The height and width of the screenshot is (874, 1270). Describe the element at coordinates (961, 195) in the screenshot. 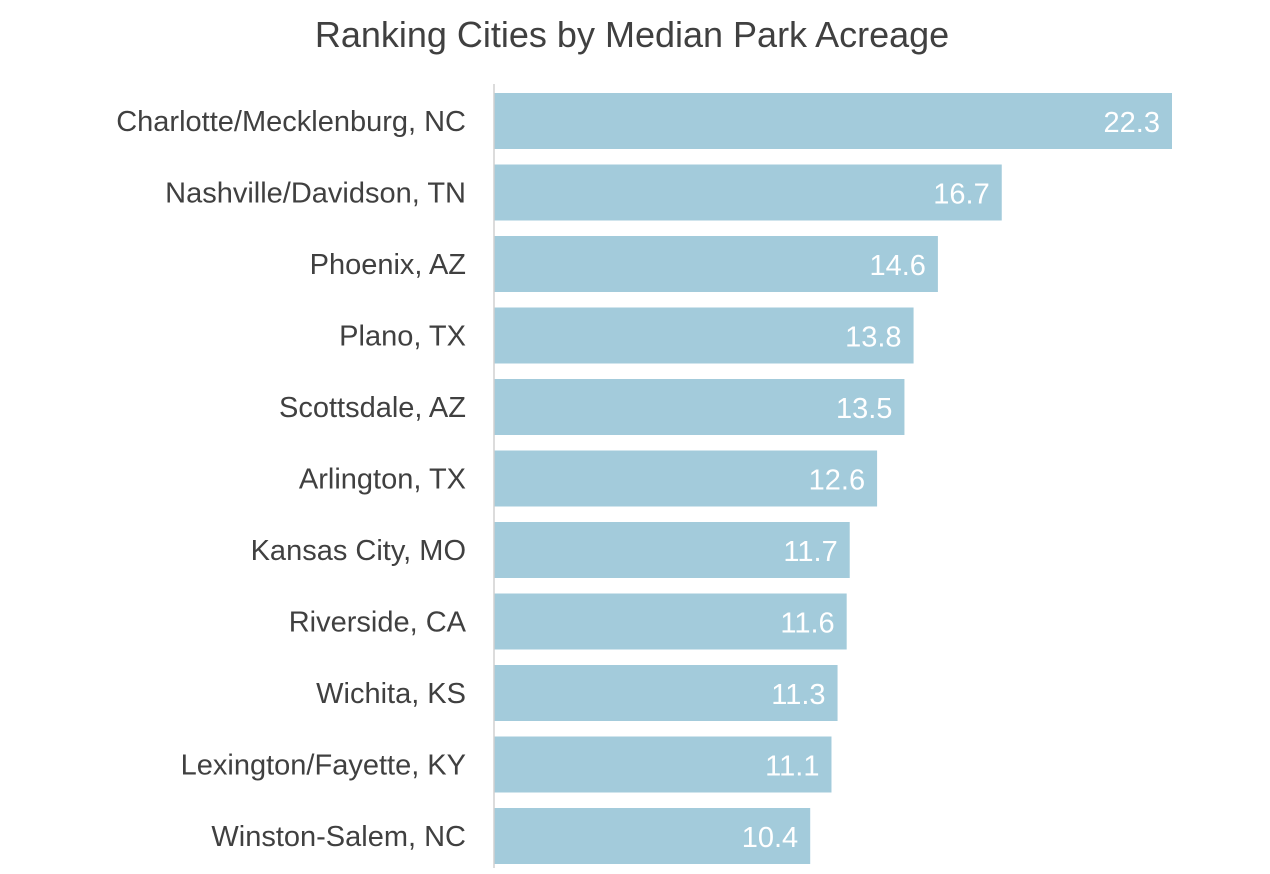

I see `data-label: 16.7` at that location.